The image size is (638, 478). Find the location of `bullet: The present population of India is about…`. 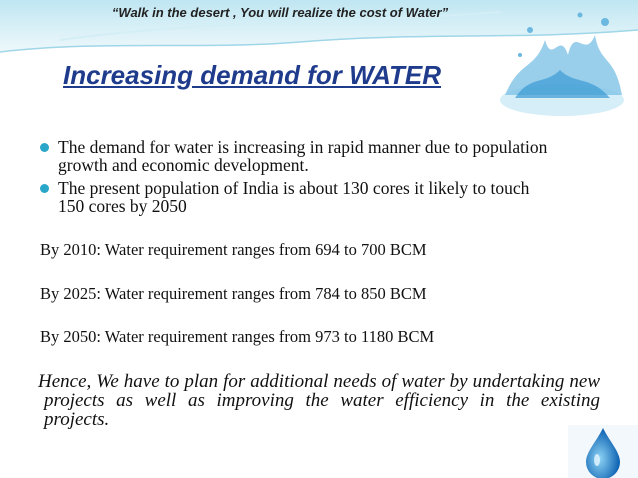

bullet: The present population of India is about… is located at coordinates (300, 197).